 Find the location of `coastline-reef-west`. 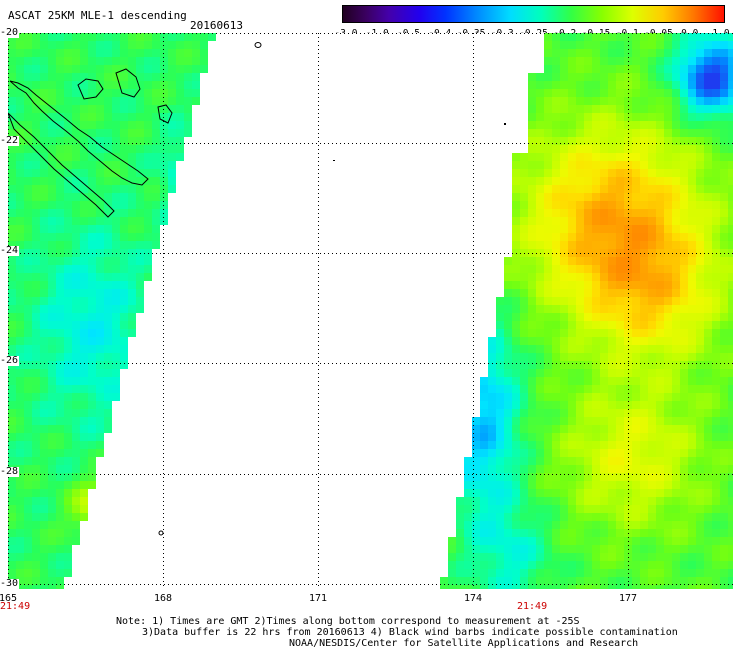

coastline-reef-west is located at coordinates (61, 165).